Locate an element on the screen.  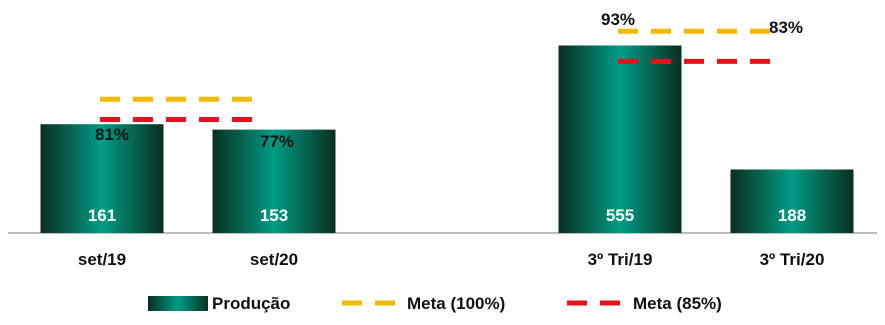
legend: Produção Meta (100%) Meta (85%) is located at coordinates (435, 303).